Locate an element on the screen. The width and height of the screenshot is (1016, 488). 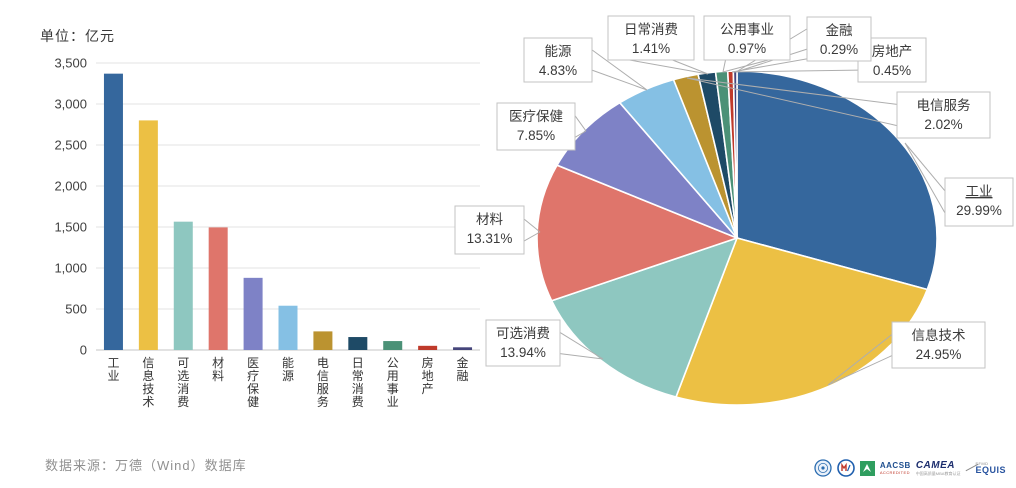
pie-slice-工业 is located at coordinates (837, 180).